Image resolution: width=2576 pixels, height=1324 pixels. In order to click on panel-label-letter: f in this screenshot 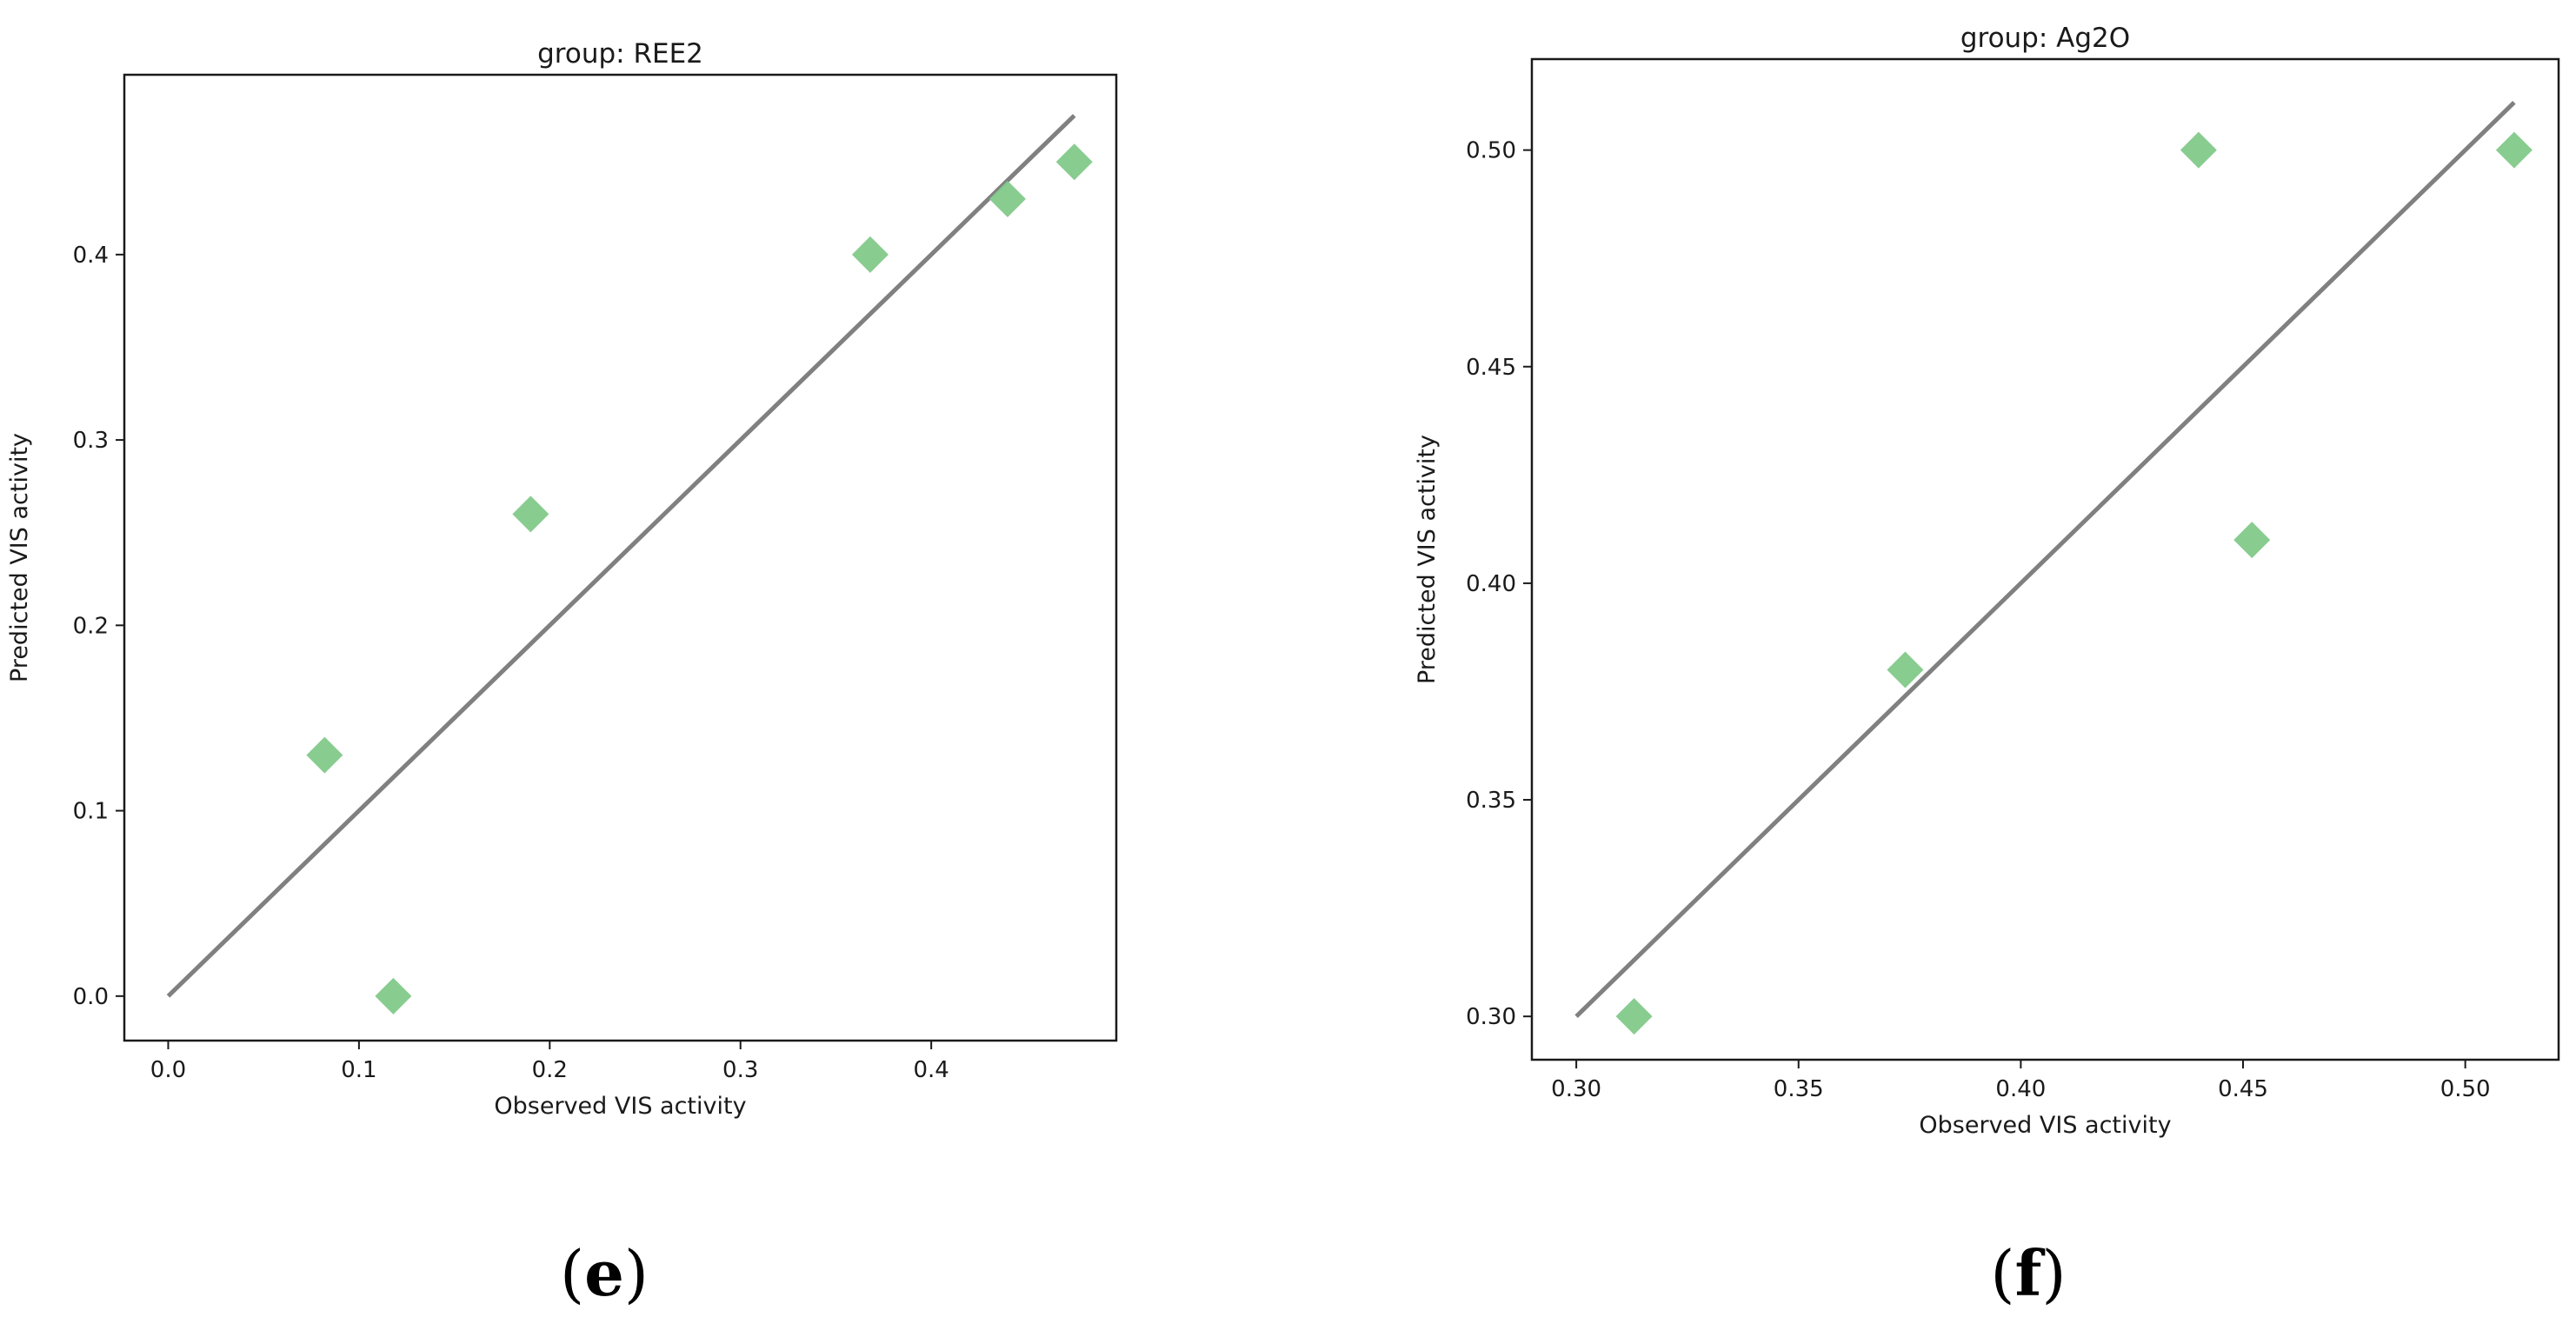, I will do `click(2030, 1273)`.